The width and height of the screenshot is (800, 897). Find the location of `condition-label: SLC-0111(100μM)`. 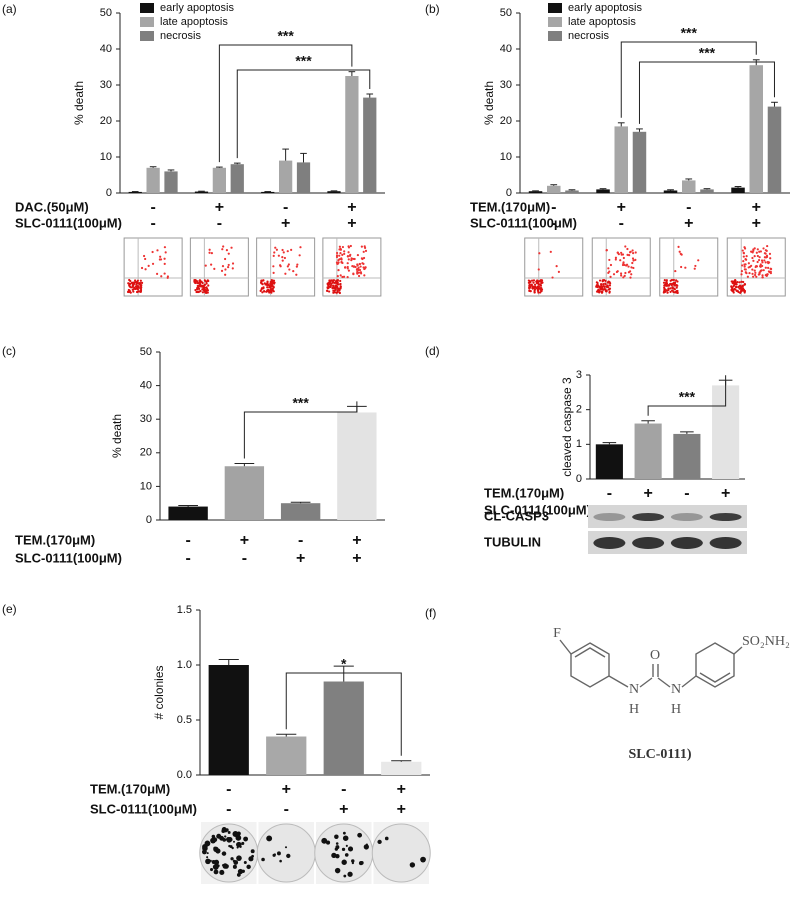

condition-label: SLC-0111(100μM) is located at coordinates (537, 509).